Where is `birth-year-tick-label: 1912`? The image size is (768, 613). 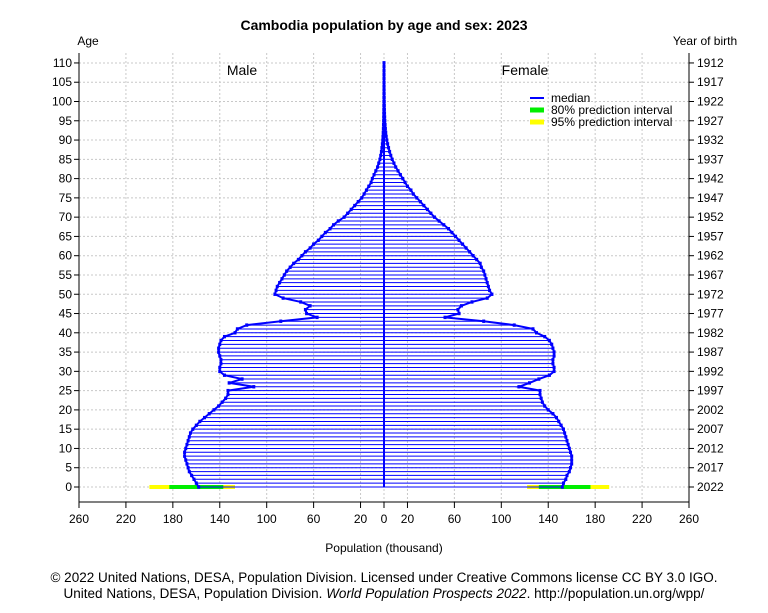
birth-year-tick-label: 1912 is located at coordinates (710, 63).